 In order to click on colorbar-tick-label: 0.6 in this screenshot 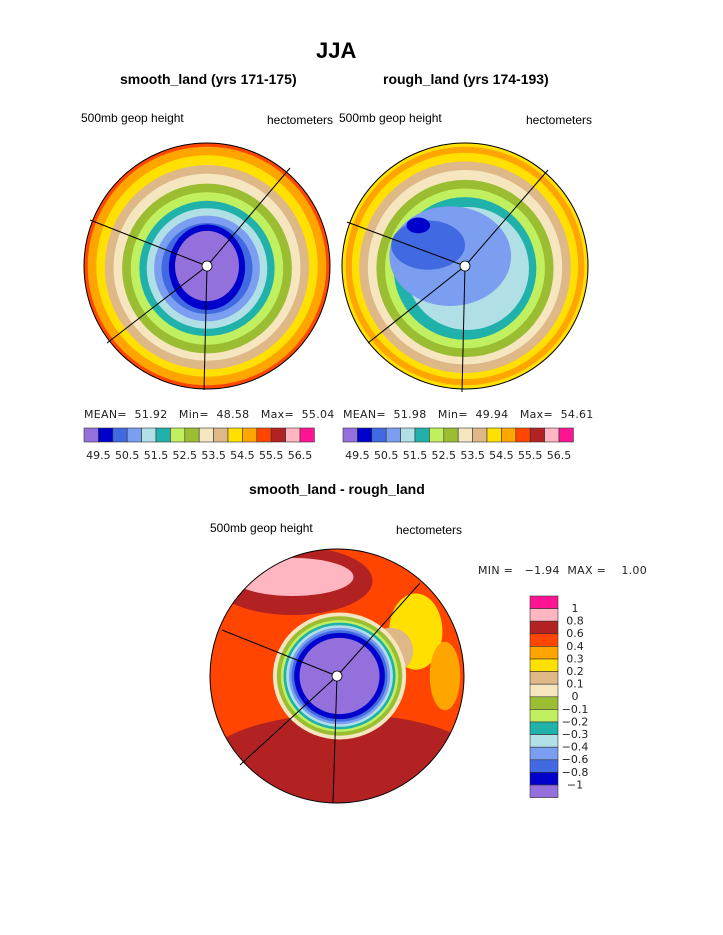, I will do `click(575, 633)`.